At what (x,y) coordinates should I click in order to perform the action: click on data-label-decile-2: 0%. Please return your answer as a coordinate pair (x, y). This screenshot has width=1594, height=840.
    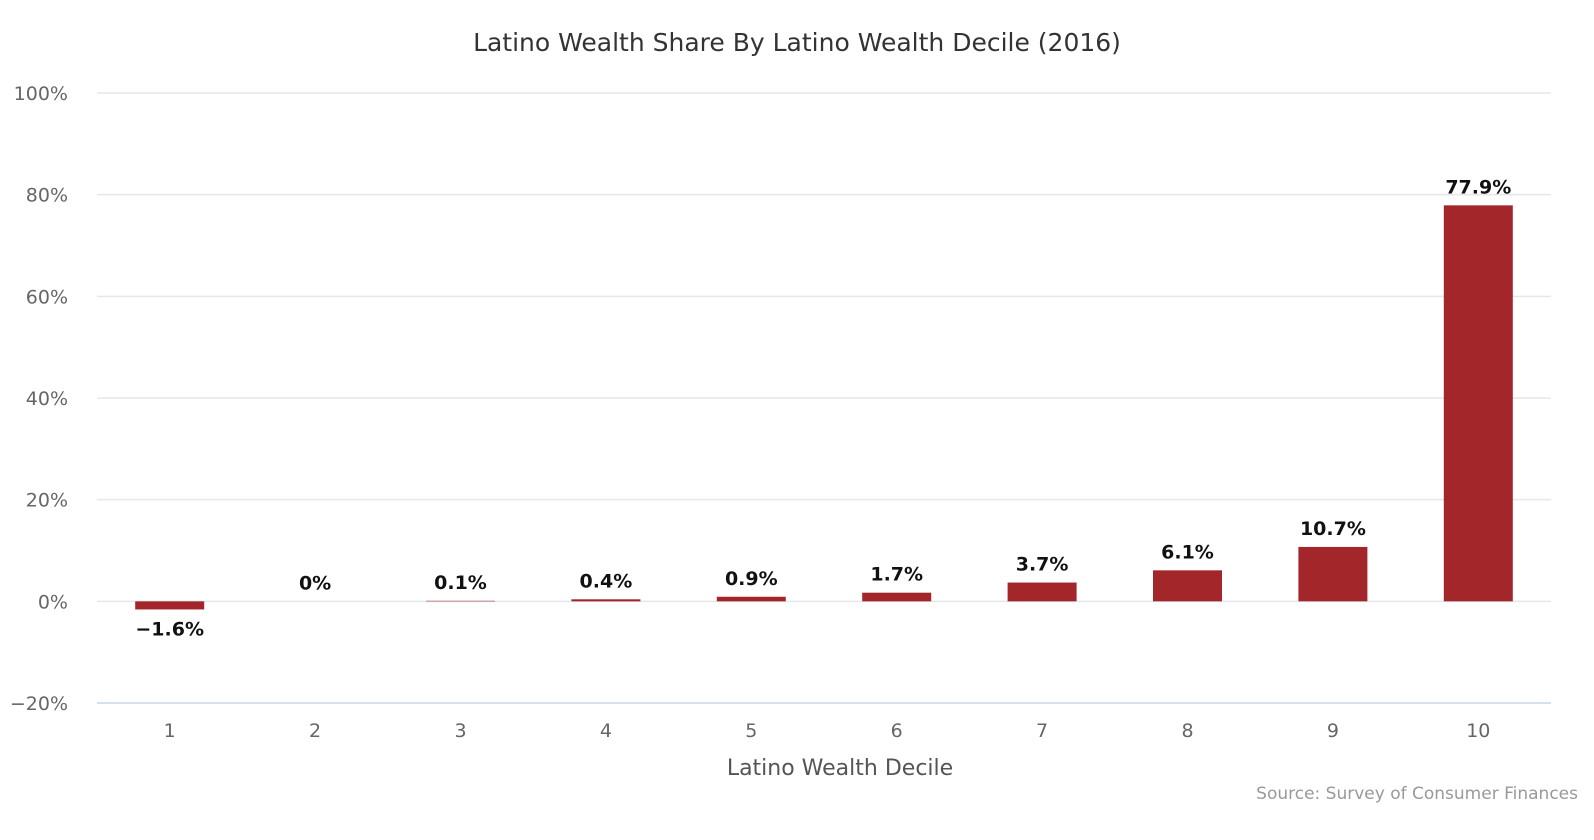
    Looking at the image, I should click on (315, 583).